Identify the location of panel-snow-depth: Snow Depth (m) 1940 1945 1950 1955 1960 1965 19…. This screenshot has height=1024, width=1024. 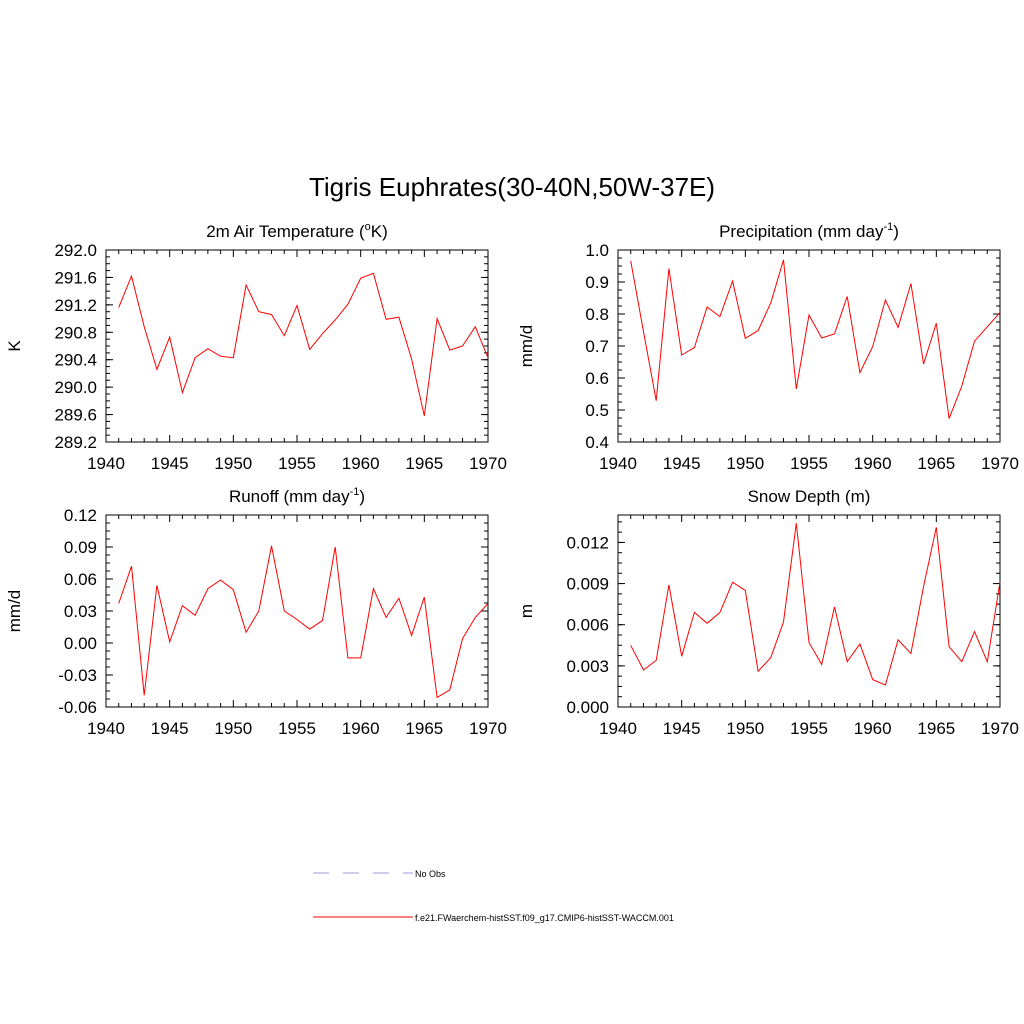
(768, 612).